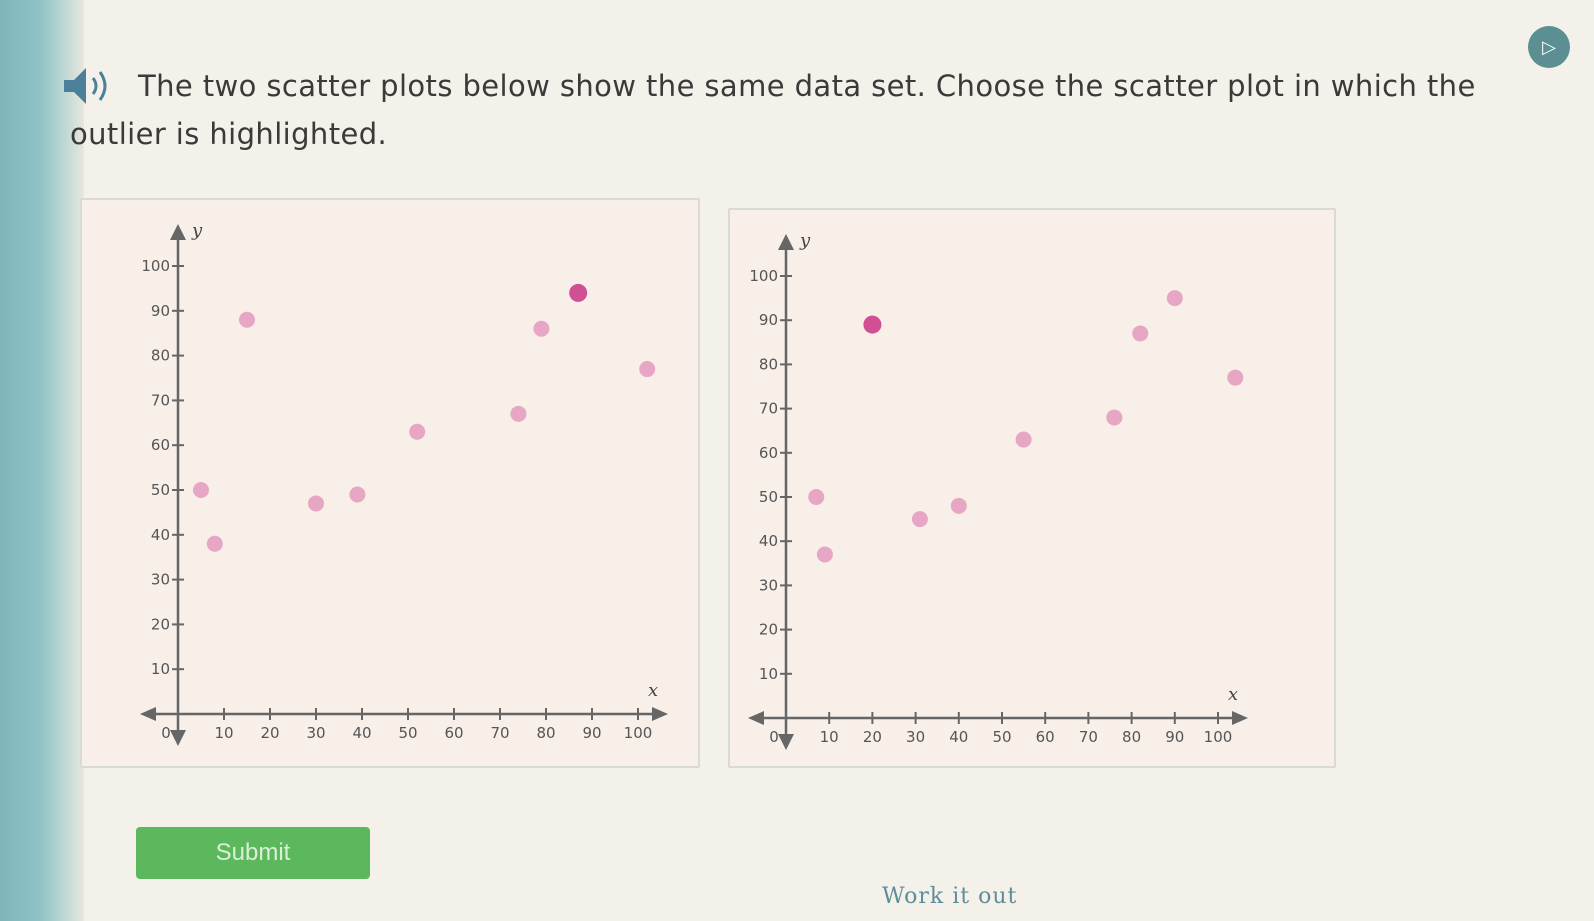 Image resolution: width=1594 pixels, height=921 pixels. Describe the element at coordinates (253, 853) in the screenshot. I see `submit-button: Submit` at that location.